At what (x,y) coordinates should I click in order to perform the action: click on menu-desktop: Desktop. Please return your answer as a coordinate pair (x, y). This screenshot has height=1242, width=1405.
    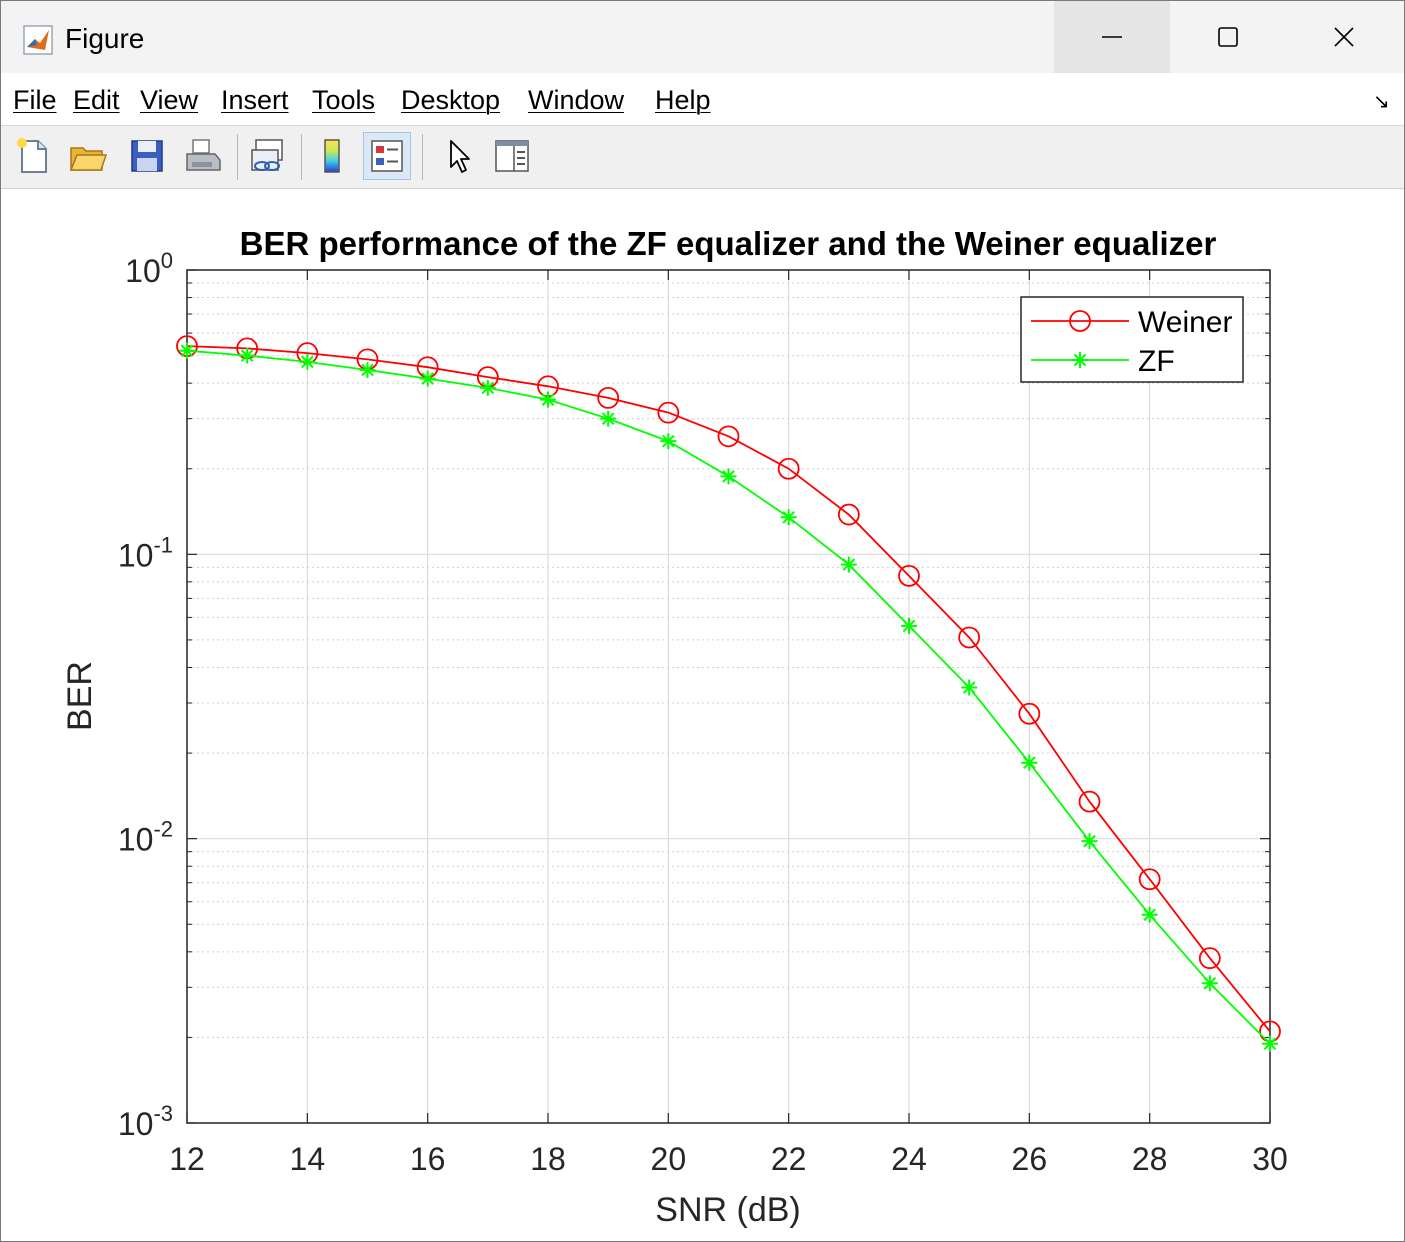
    Looking at the image, I should click on (451, 100).